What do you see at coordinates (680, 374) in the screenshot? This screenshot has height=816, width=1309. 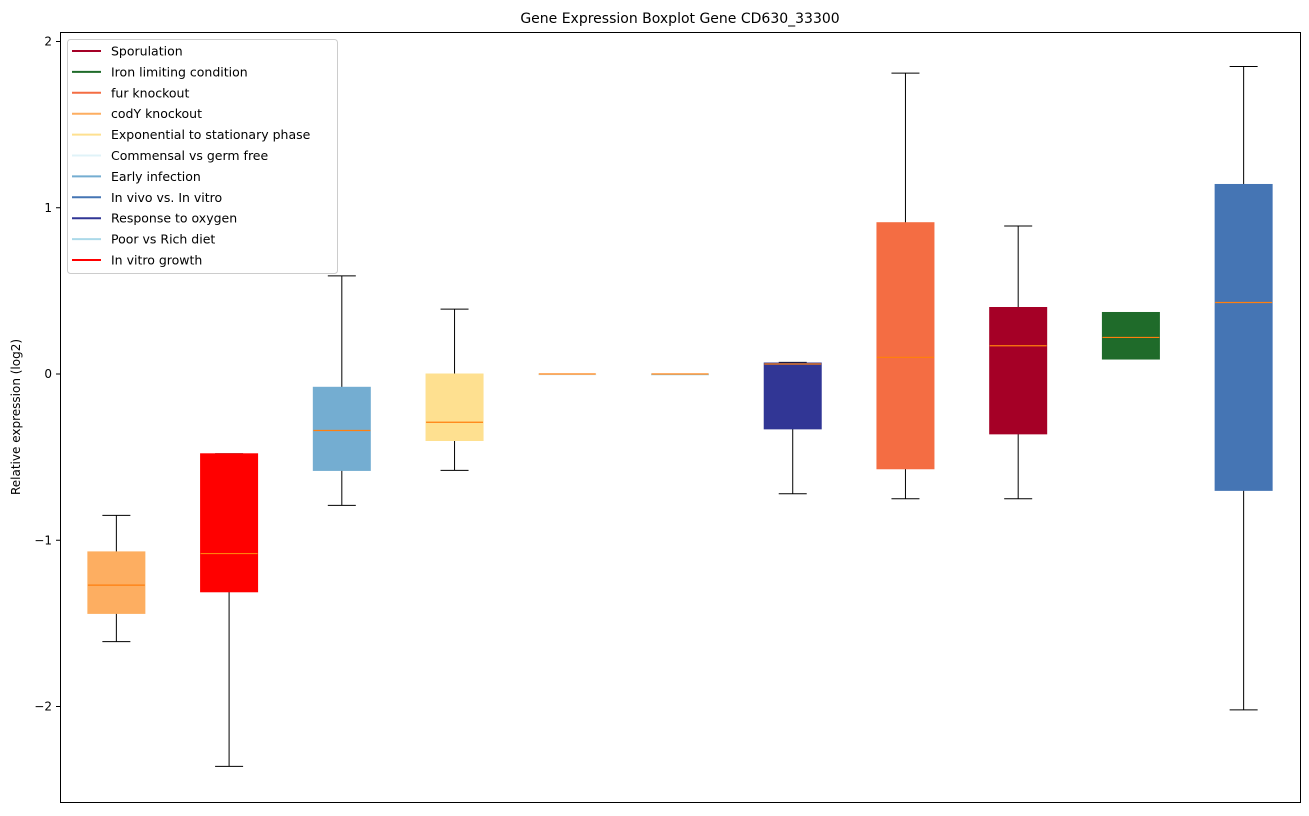 I see `box-poor-vs-rich-diet` at bounding box center [680, 374].